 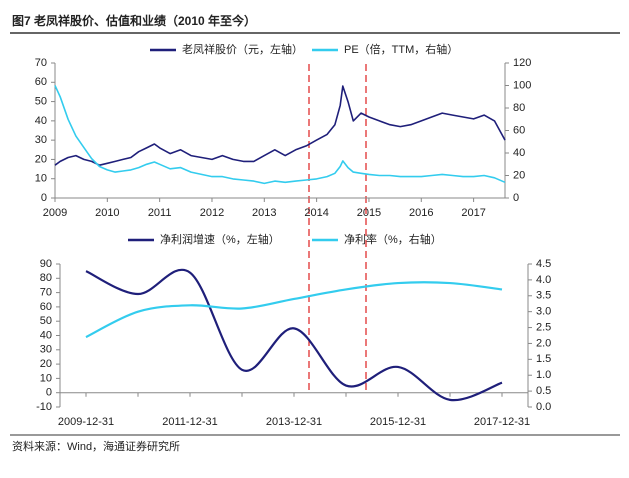 I want to click on y2-tick-label: 1.5, so click(x=543, y=359).